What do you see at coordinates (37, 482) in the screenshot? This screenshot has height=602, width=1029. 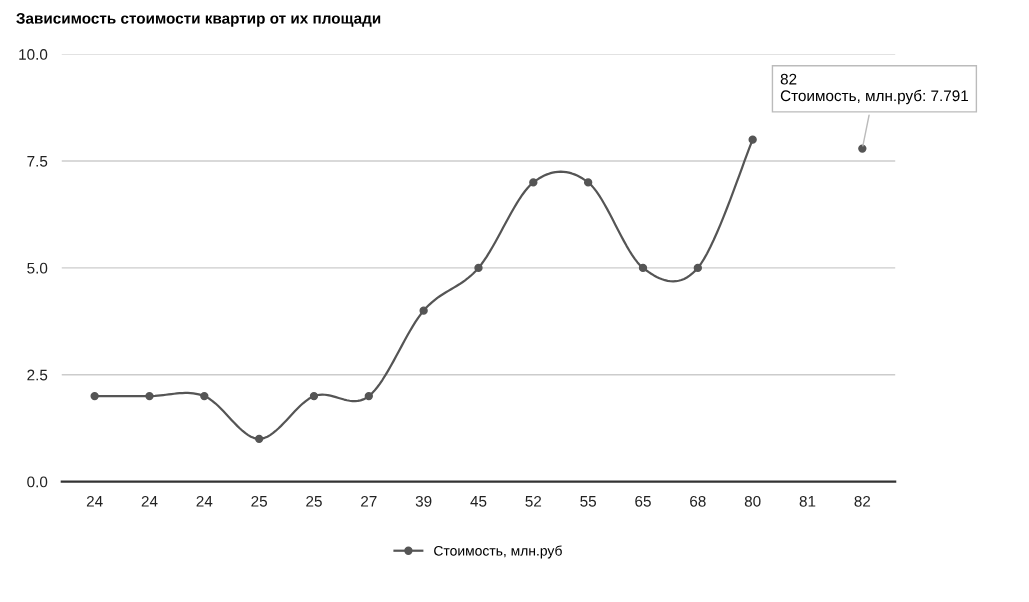 I see `y-tick-label: 0.0` at bounding box center [37, 482].